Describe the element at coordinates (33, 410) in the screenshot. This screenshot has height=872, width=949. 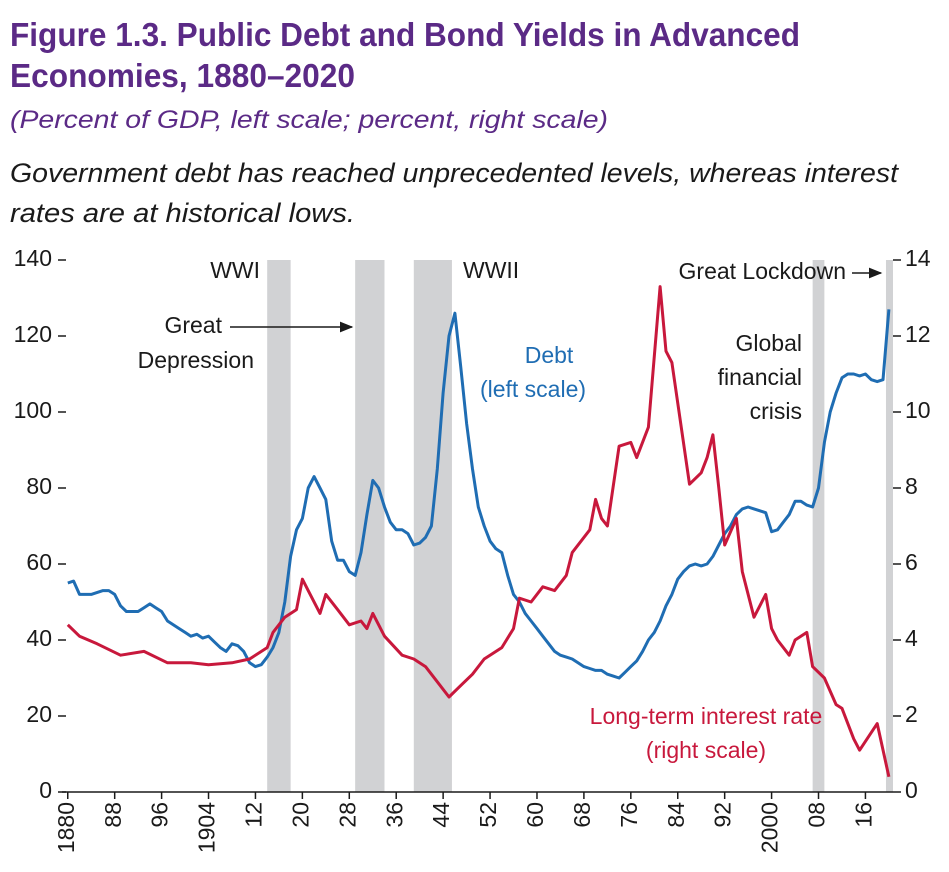
I see `y-tick-label: 100` at that location.